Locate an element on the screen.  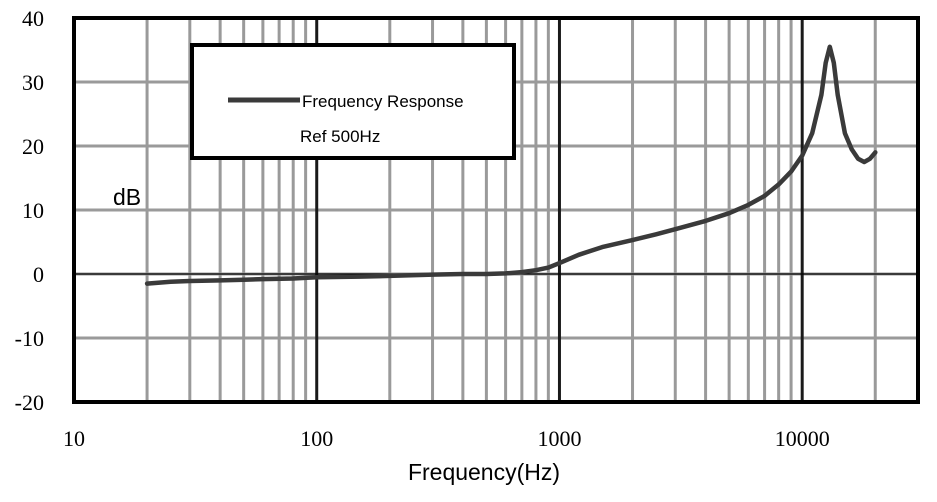
x-axis-title: Frequency(Hz) is located at coordinates (484, 472).